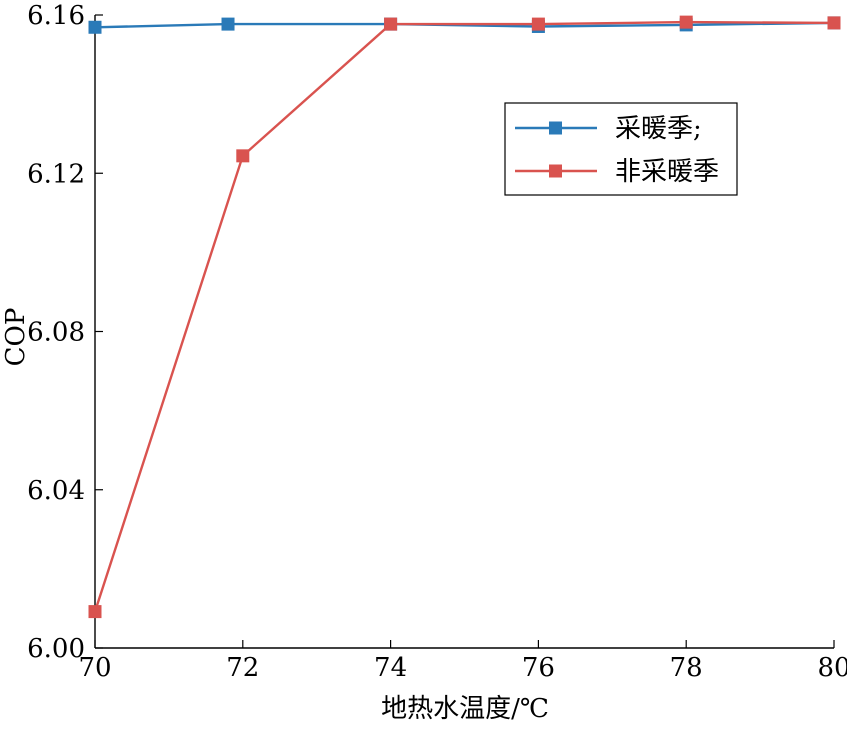 The height and width of the screenshot is (753, 847). What do you see at coordinates (538, 668) in the screenshot?
I see `x-tick-label: 76` at bounding box center [538, 668].